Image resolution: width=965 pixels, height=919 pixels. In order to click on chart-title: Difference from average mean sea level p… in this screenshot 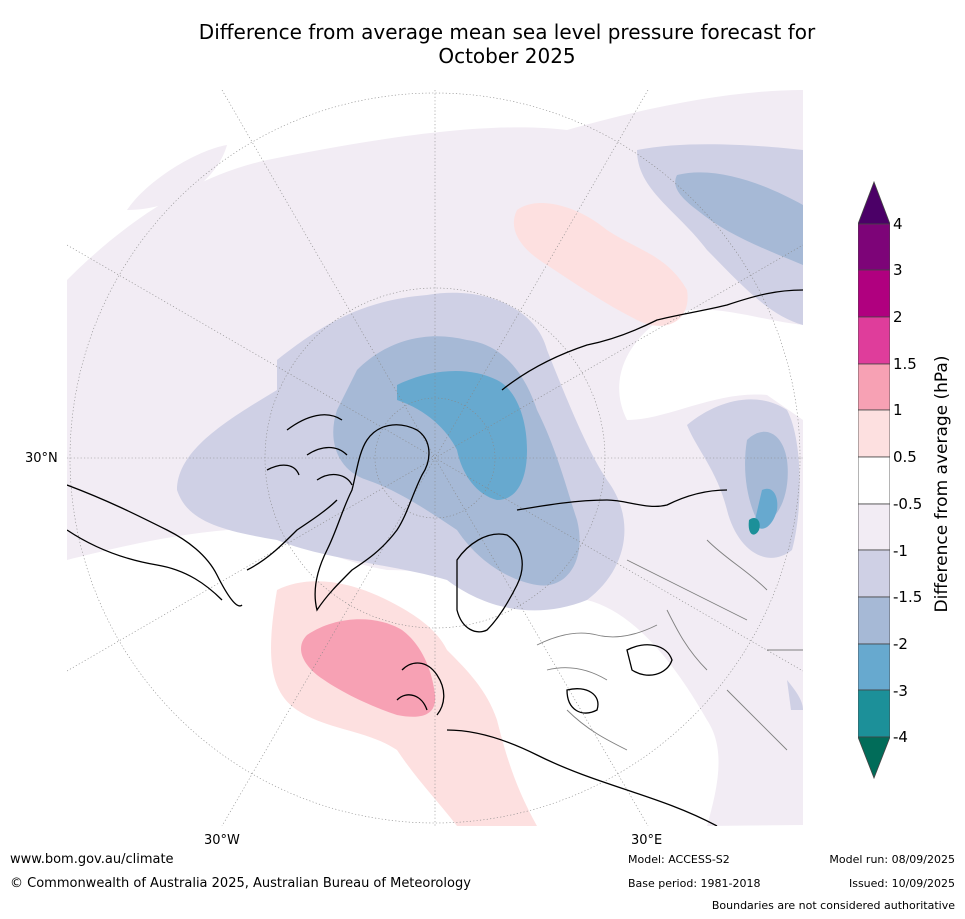, I will do `click(507, 44)`.